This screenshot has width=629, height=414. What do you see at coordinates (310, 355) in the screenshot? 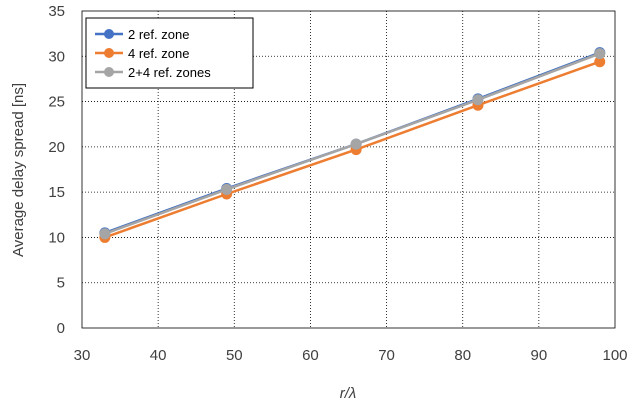
I see `x-tick-label: 60` at bounding box center [310, 355].